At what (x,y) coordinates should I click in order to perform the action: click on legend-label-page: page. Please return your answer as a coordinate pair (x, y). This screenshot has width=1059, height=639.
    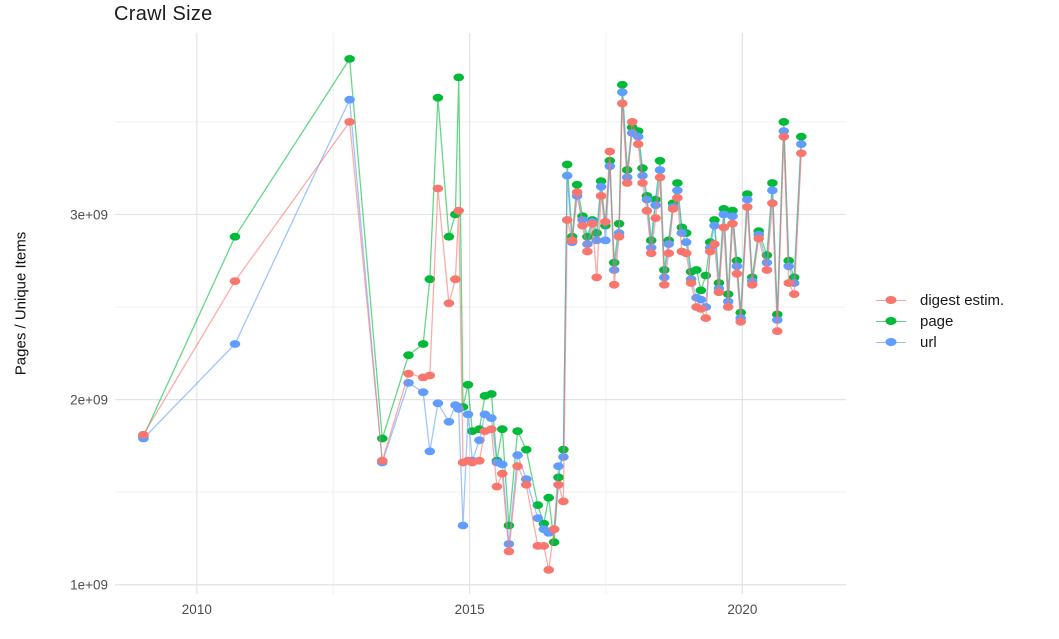
    Looking at the image, I should click on (937, 321).